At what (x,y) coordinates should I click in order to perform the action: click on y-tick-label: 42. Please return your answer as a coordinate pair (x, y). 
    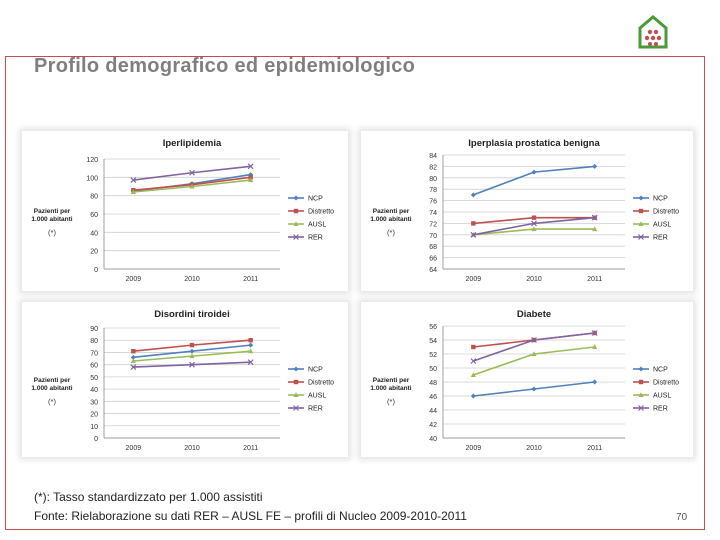
    Looking at the image, I should click on (433, 425).